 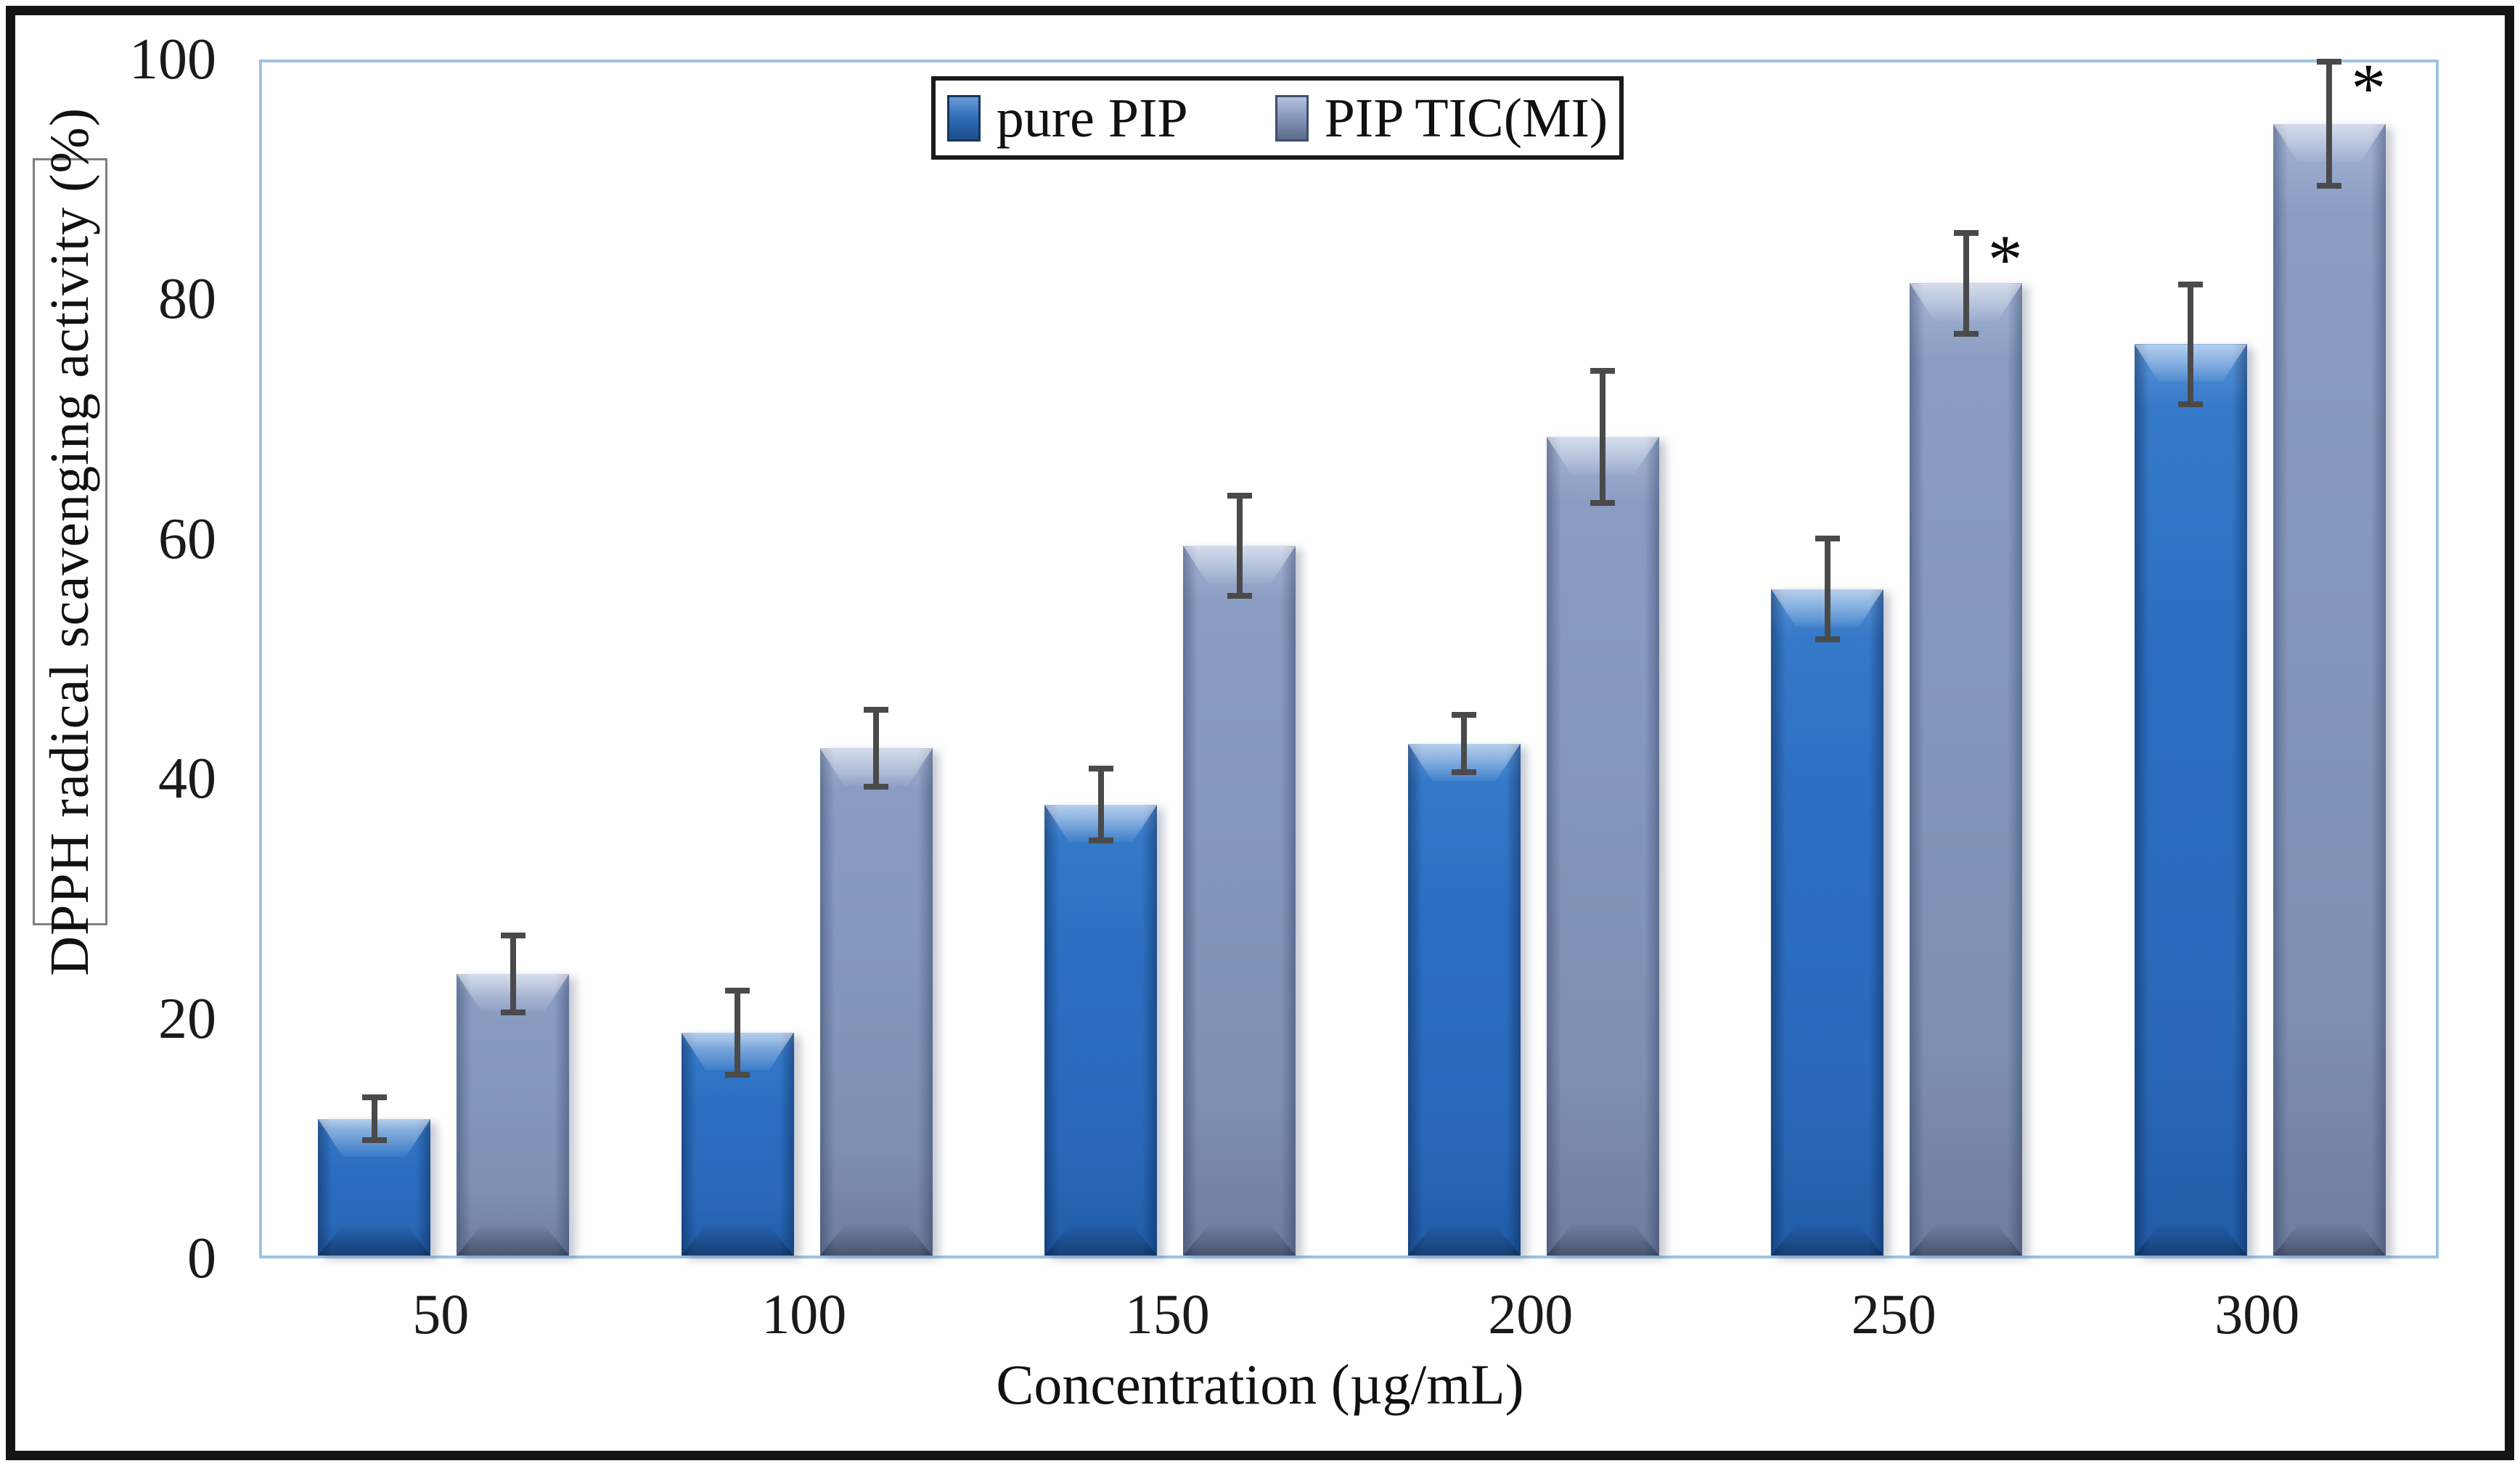 I want to click on bar-pip-tic-mi--300, so click(x=2329, y=689).